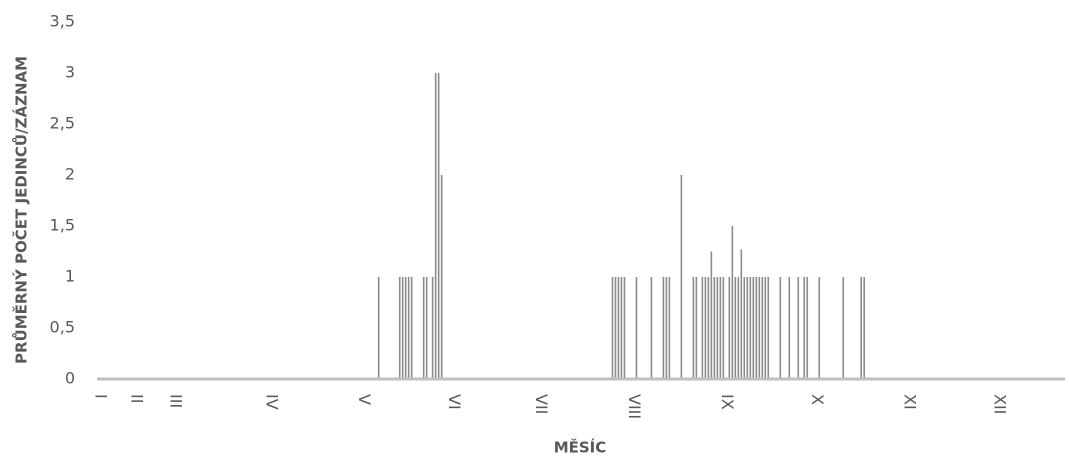  Describe the element at coordinates (175, 401) in the screenshot. I see `x-tick-label: III` at that location.